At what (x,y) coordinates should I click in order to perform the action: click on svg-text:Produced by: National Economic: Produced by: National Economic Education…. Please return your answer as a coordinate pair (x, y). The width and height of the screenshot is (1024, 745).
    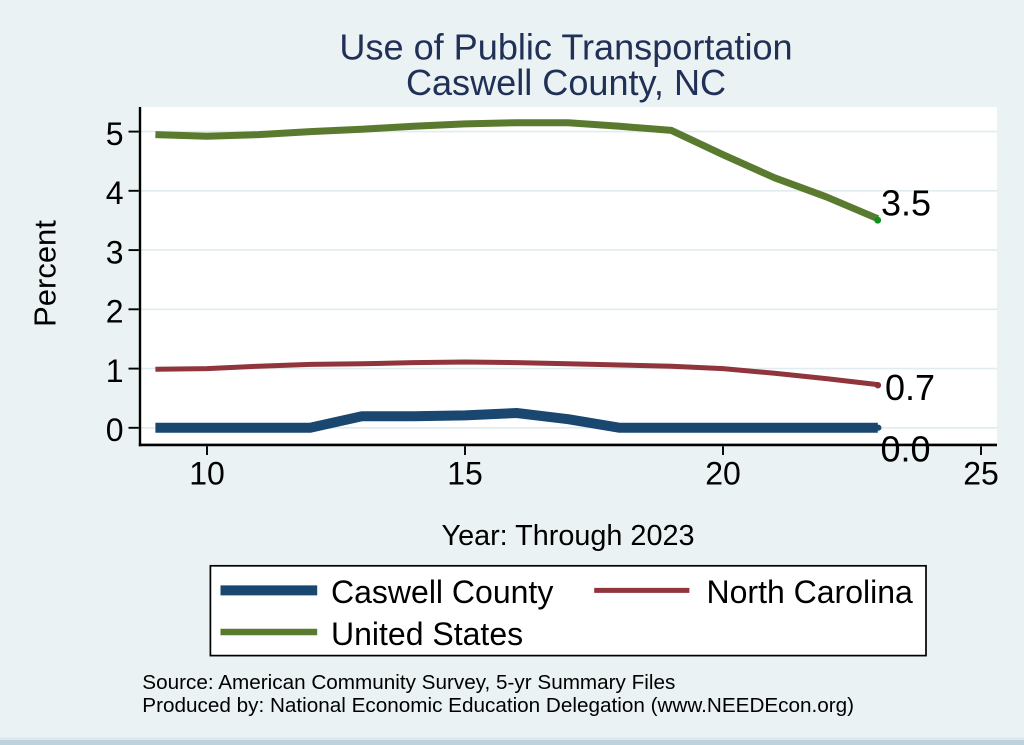
    Looking at the image, I should click on (498, 705).